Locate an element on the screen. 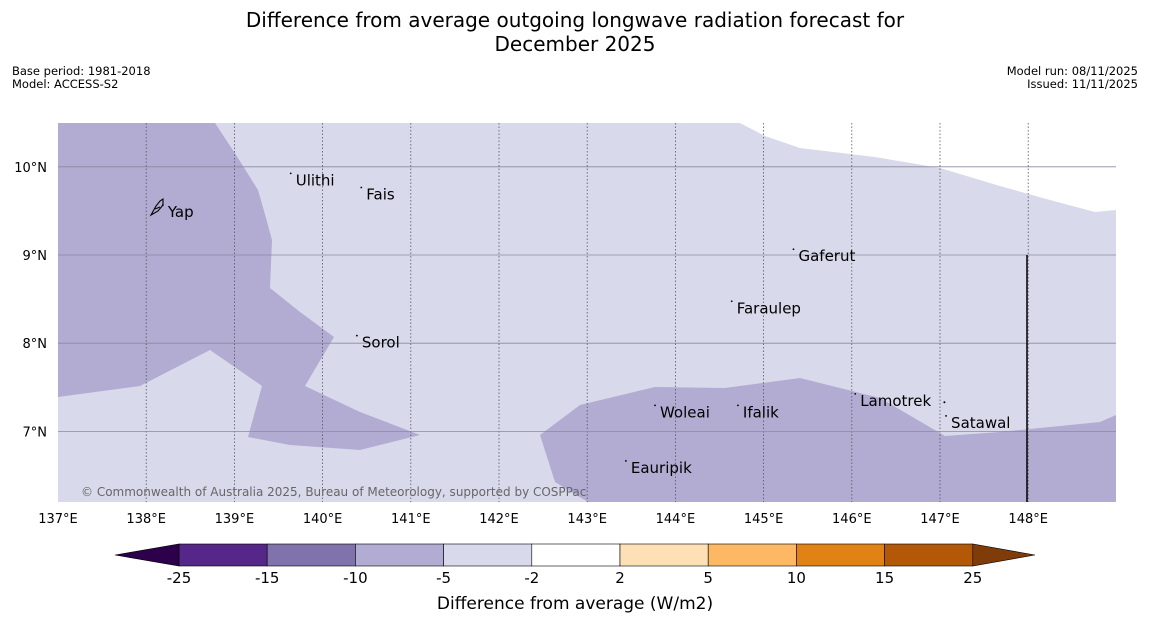 The width and height of the screenshot is (1150, 644). place-woleai: Woleai is located at coordinates (682, 412).